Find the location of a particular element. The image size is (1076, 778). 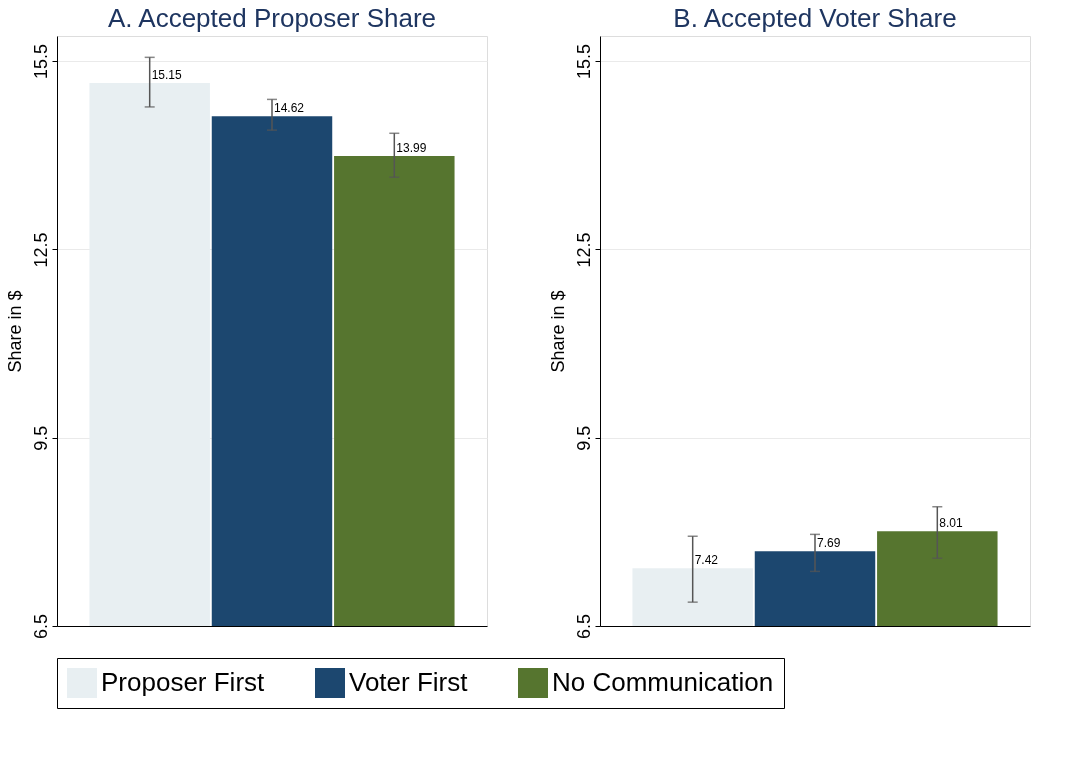

chart-title: B. Accepted Voter Share is located at coordinates (815, 18).